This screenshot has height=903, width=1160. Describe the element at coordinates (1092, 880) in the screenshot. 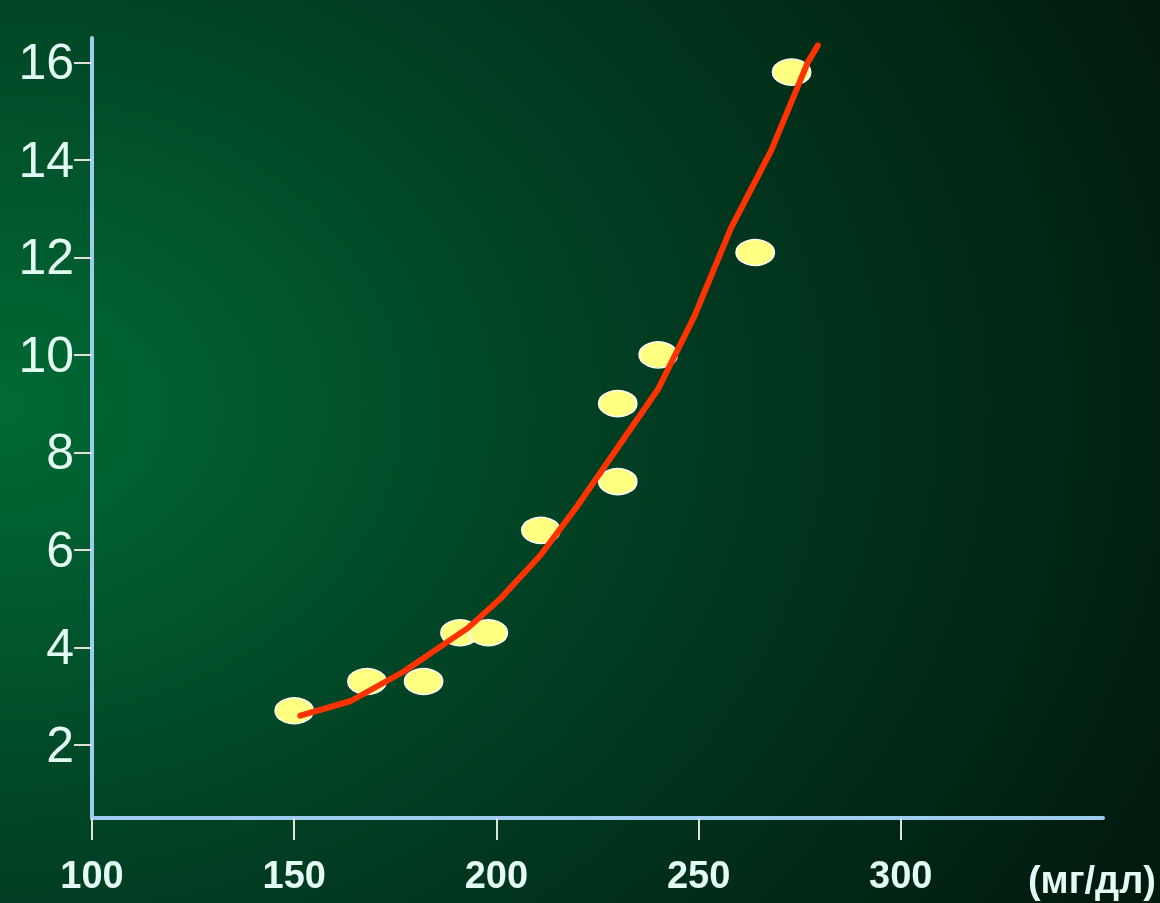

I see `x-axis-title: (мг/дл)` at that location.